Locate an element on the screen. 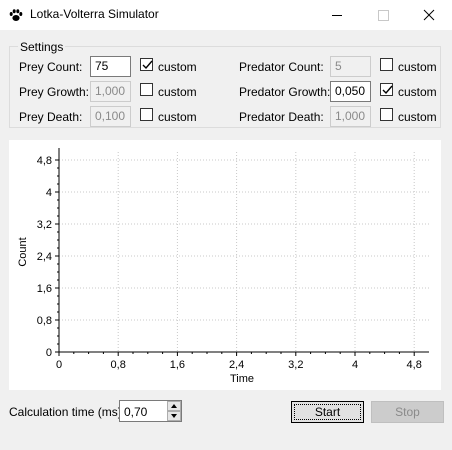  predator-growth-label: Predator Growth: is located at coordinates (285, 92).